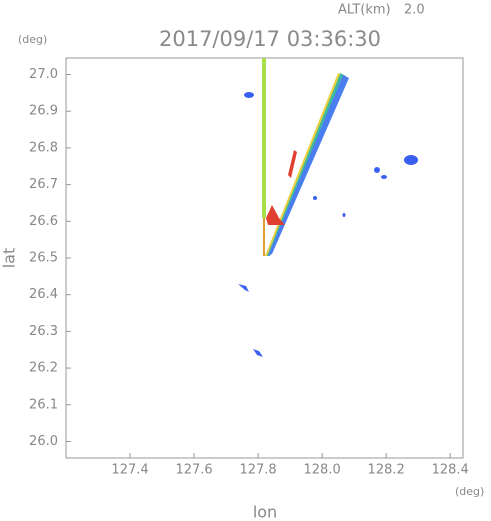 This screenshot has width=491, height=521. I want to click on altitude-label: ALT(km), so click(364, 10).